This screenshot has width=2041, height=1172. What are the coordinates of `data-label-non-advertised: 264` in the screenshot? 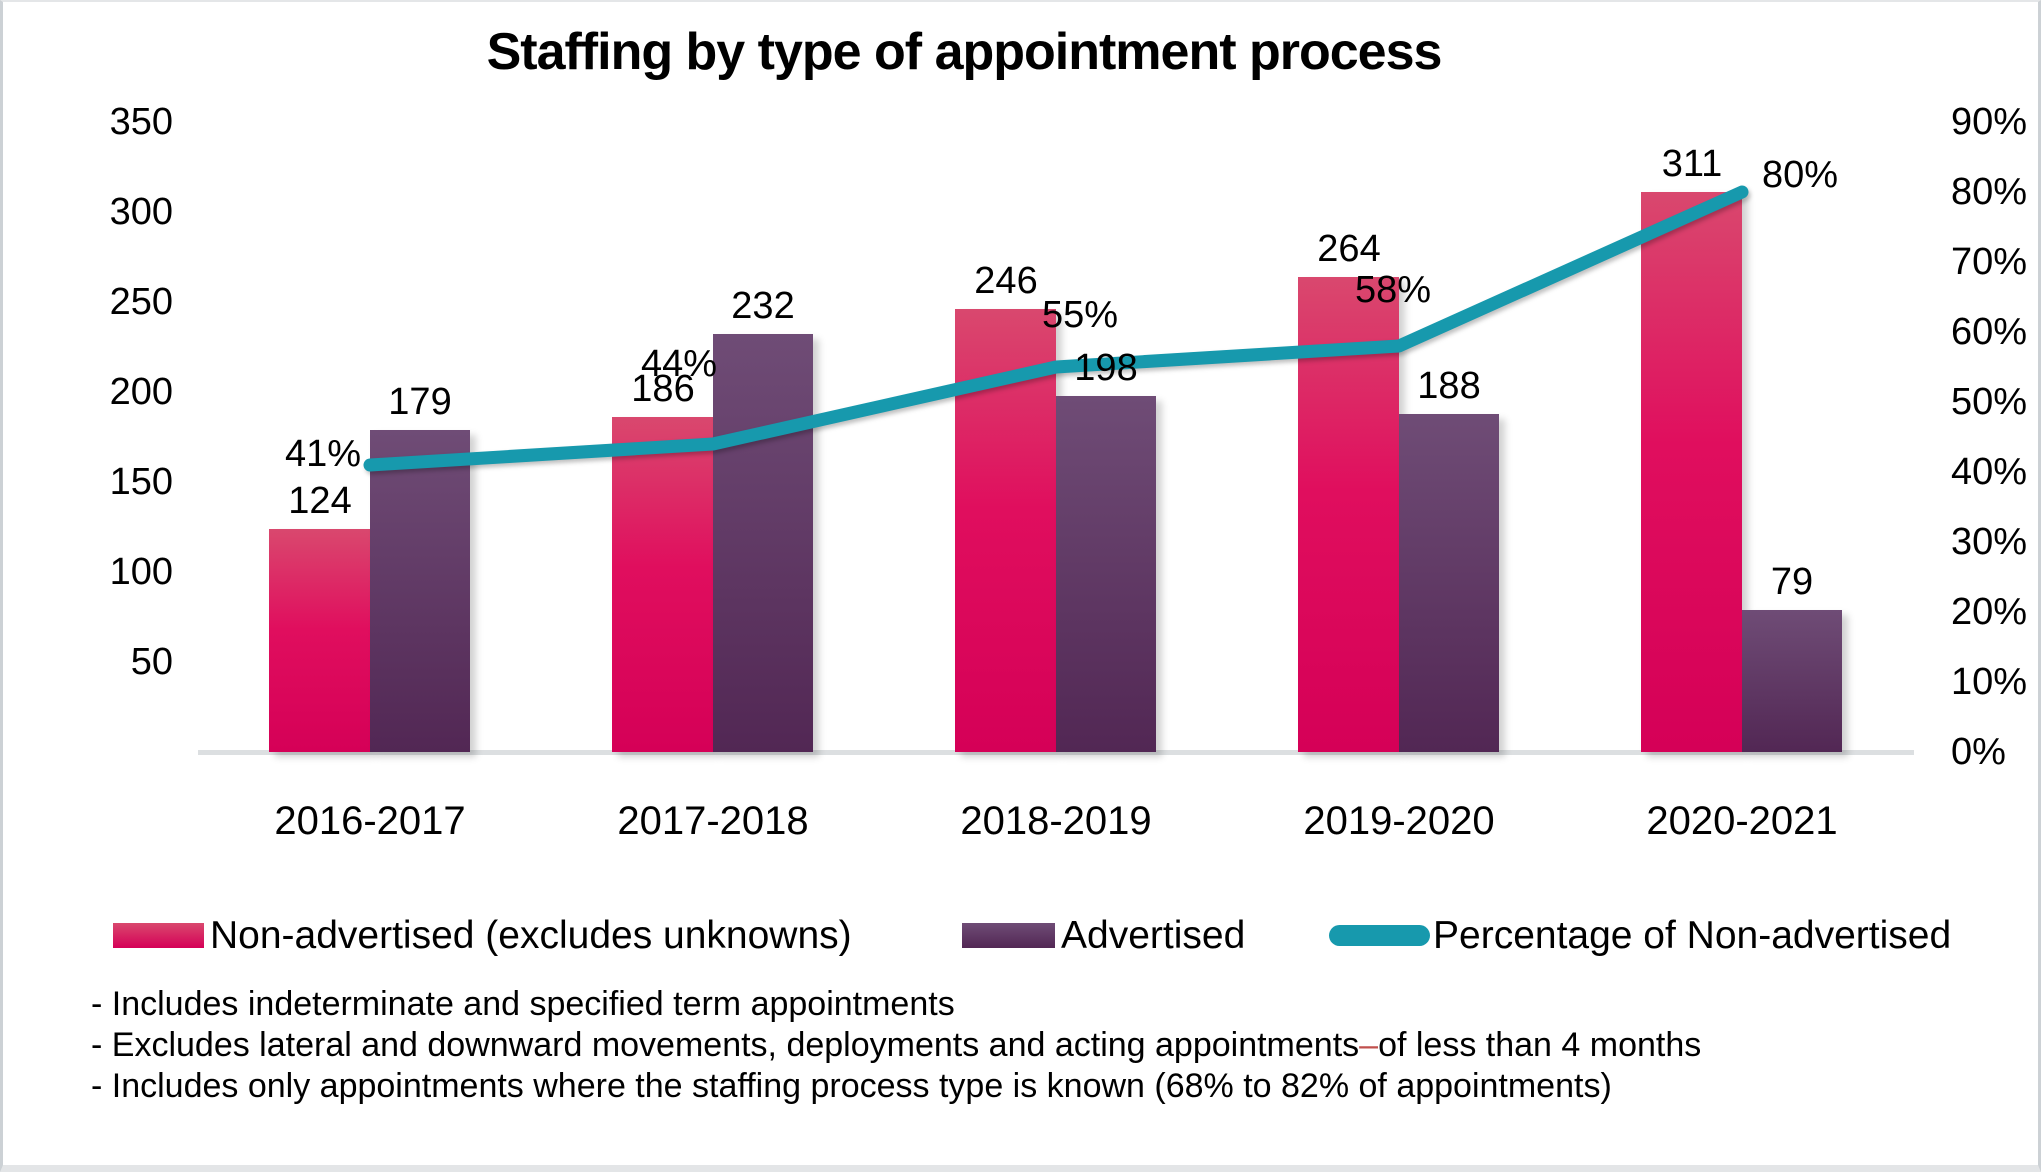 It's located at (1349, 248).